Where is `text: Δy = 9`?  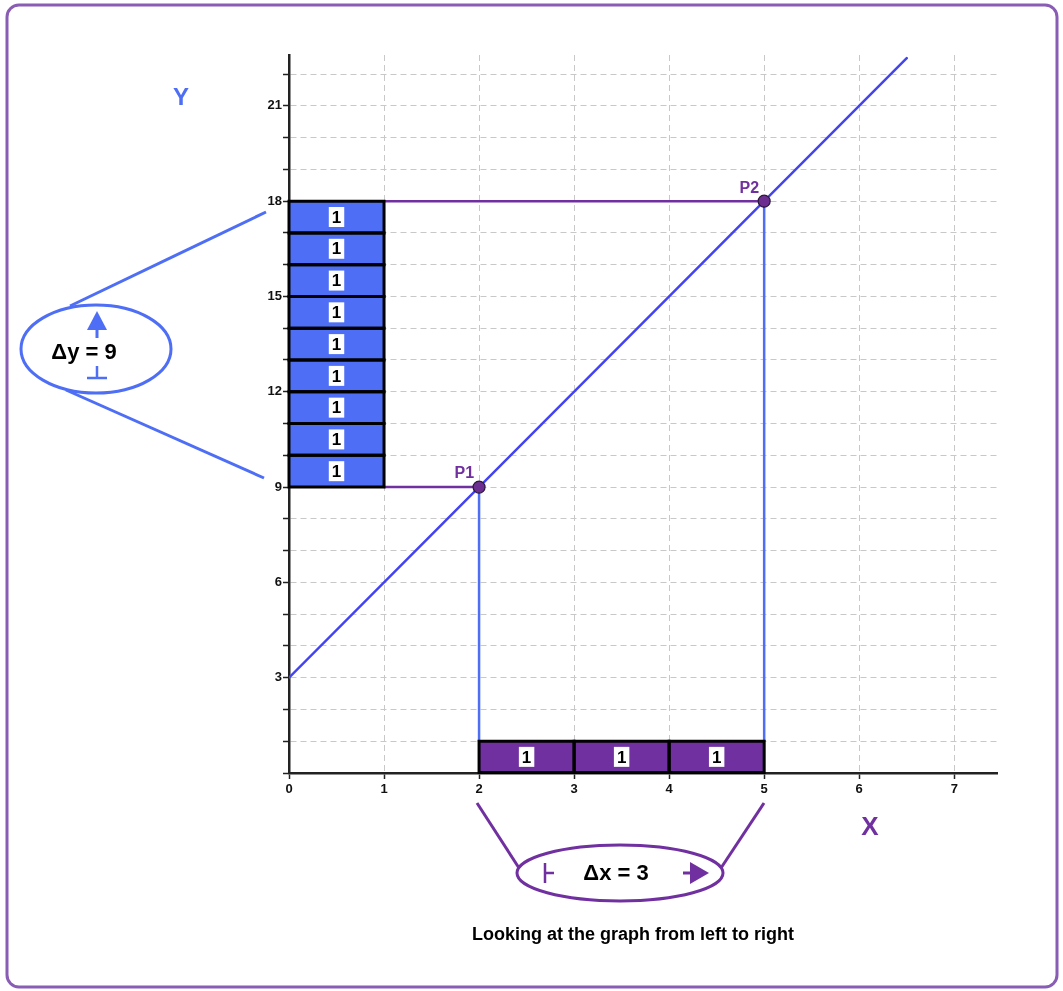
text: Δy = 9 is located at coordinates (84, 351).